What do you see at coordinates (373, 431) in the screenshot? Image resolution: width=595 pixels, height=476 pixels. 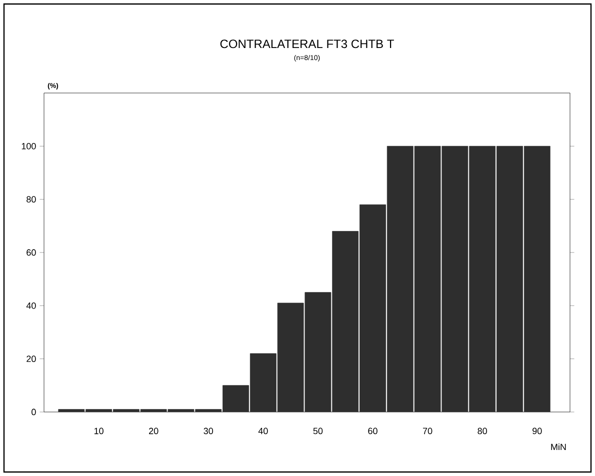 I see `x-tick-label: 60` at bounding box center [373, 431].